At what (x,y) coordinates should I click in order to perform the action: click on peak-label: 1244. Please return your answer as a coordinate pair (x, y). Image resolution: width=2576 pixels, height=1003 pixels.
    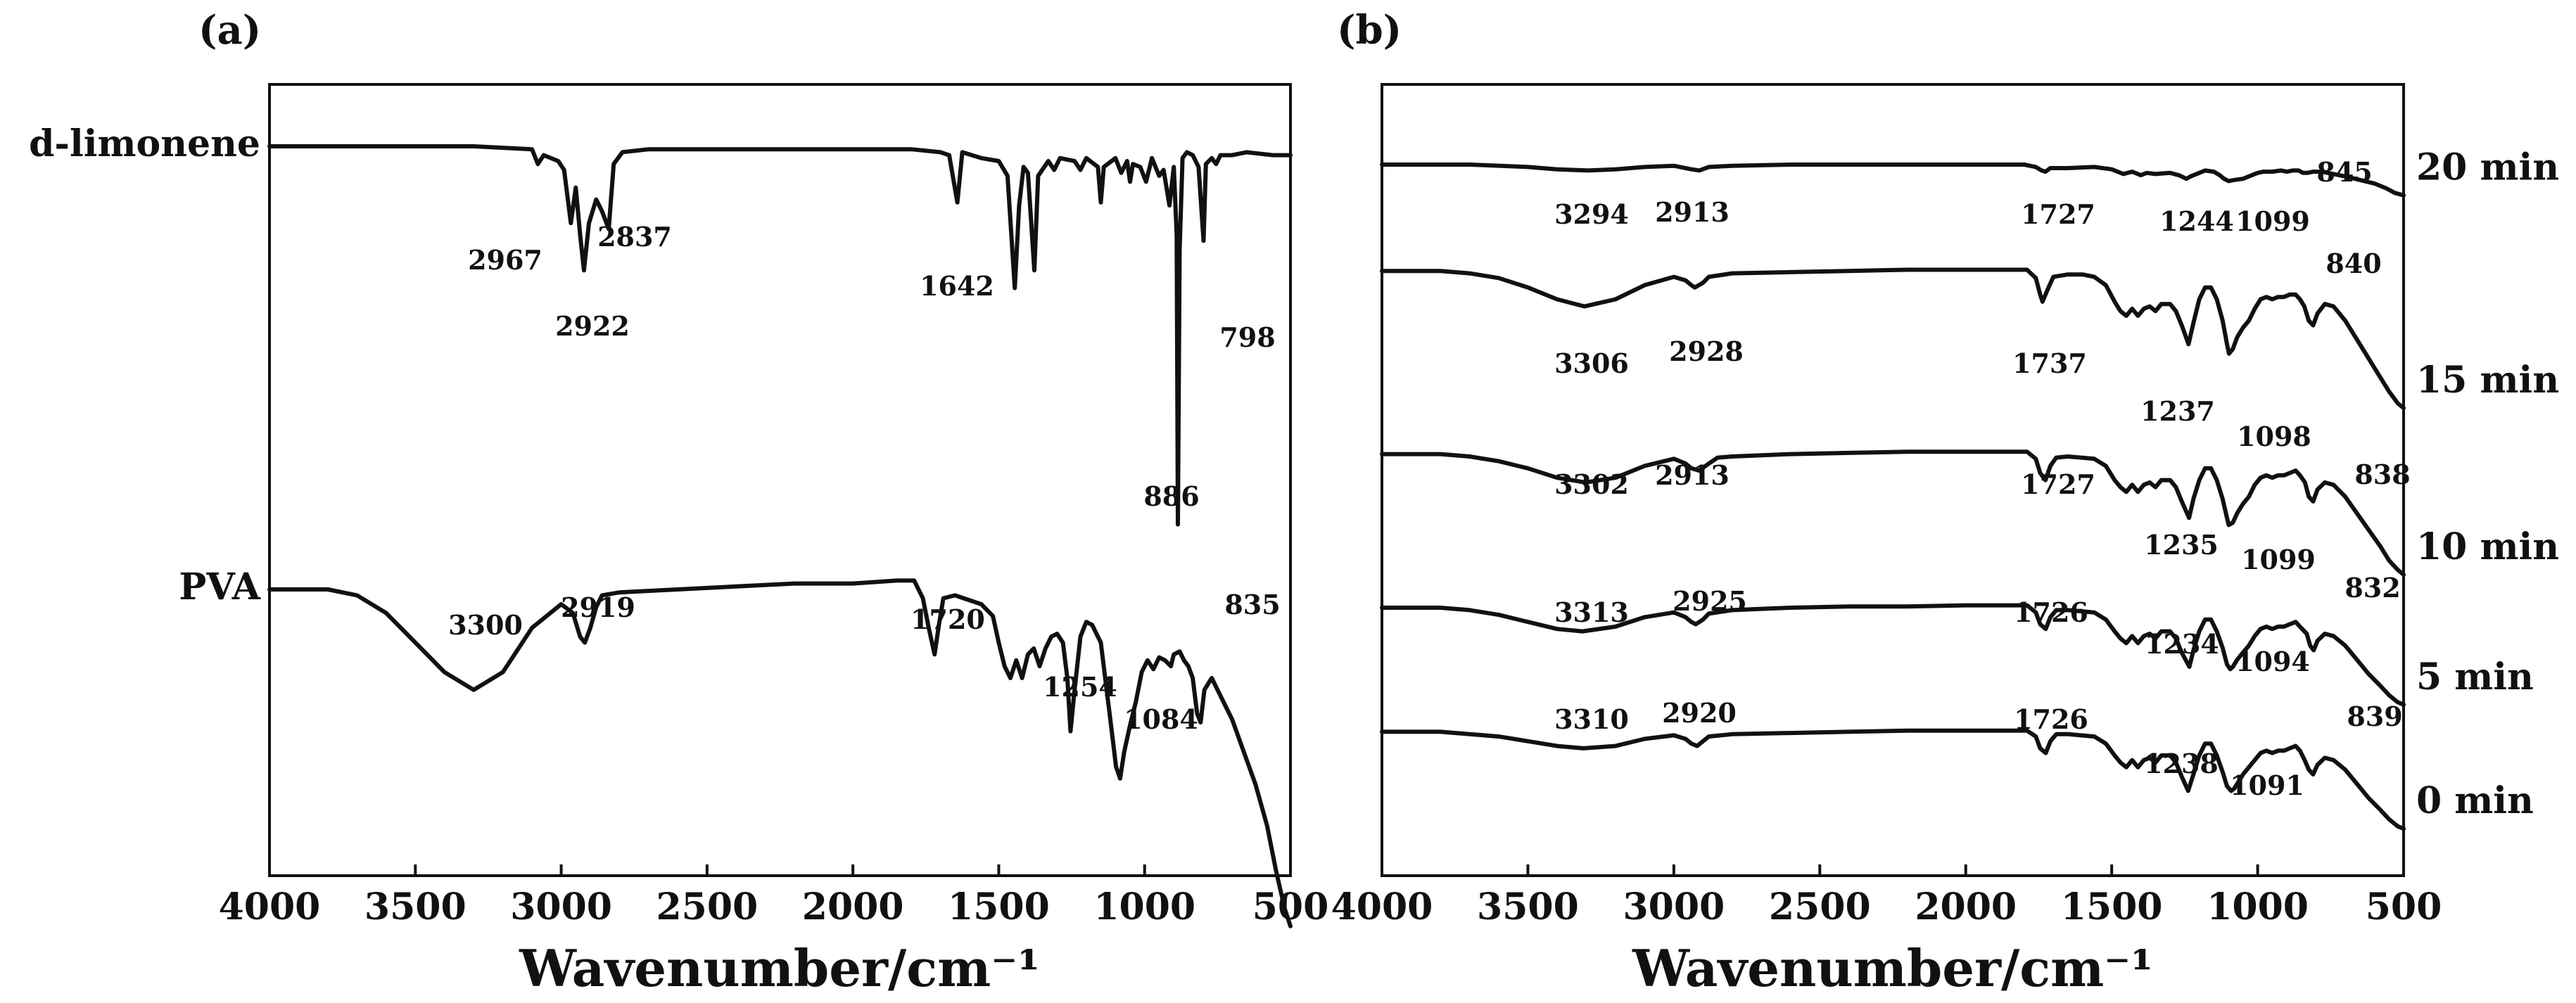
    Looking at the image, I should click on (2196, 221).